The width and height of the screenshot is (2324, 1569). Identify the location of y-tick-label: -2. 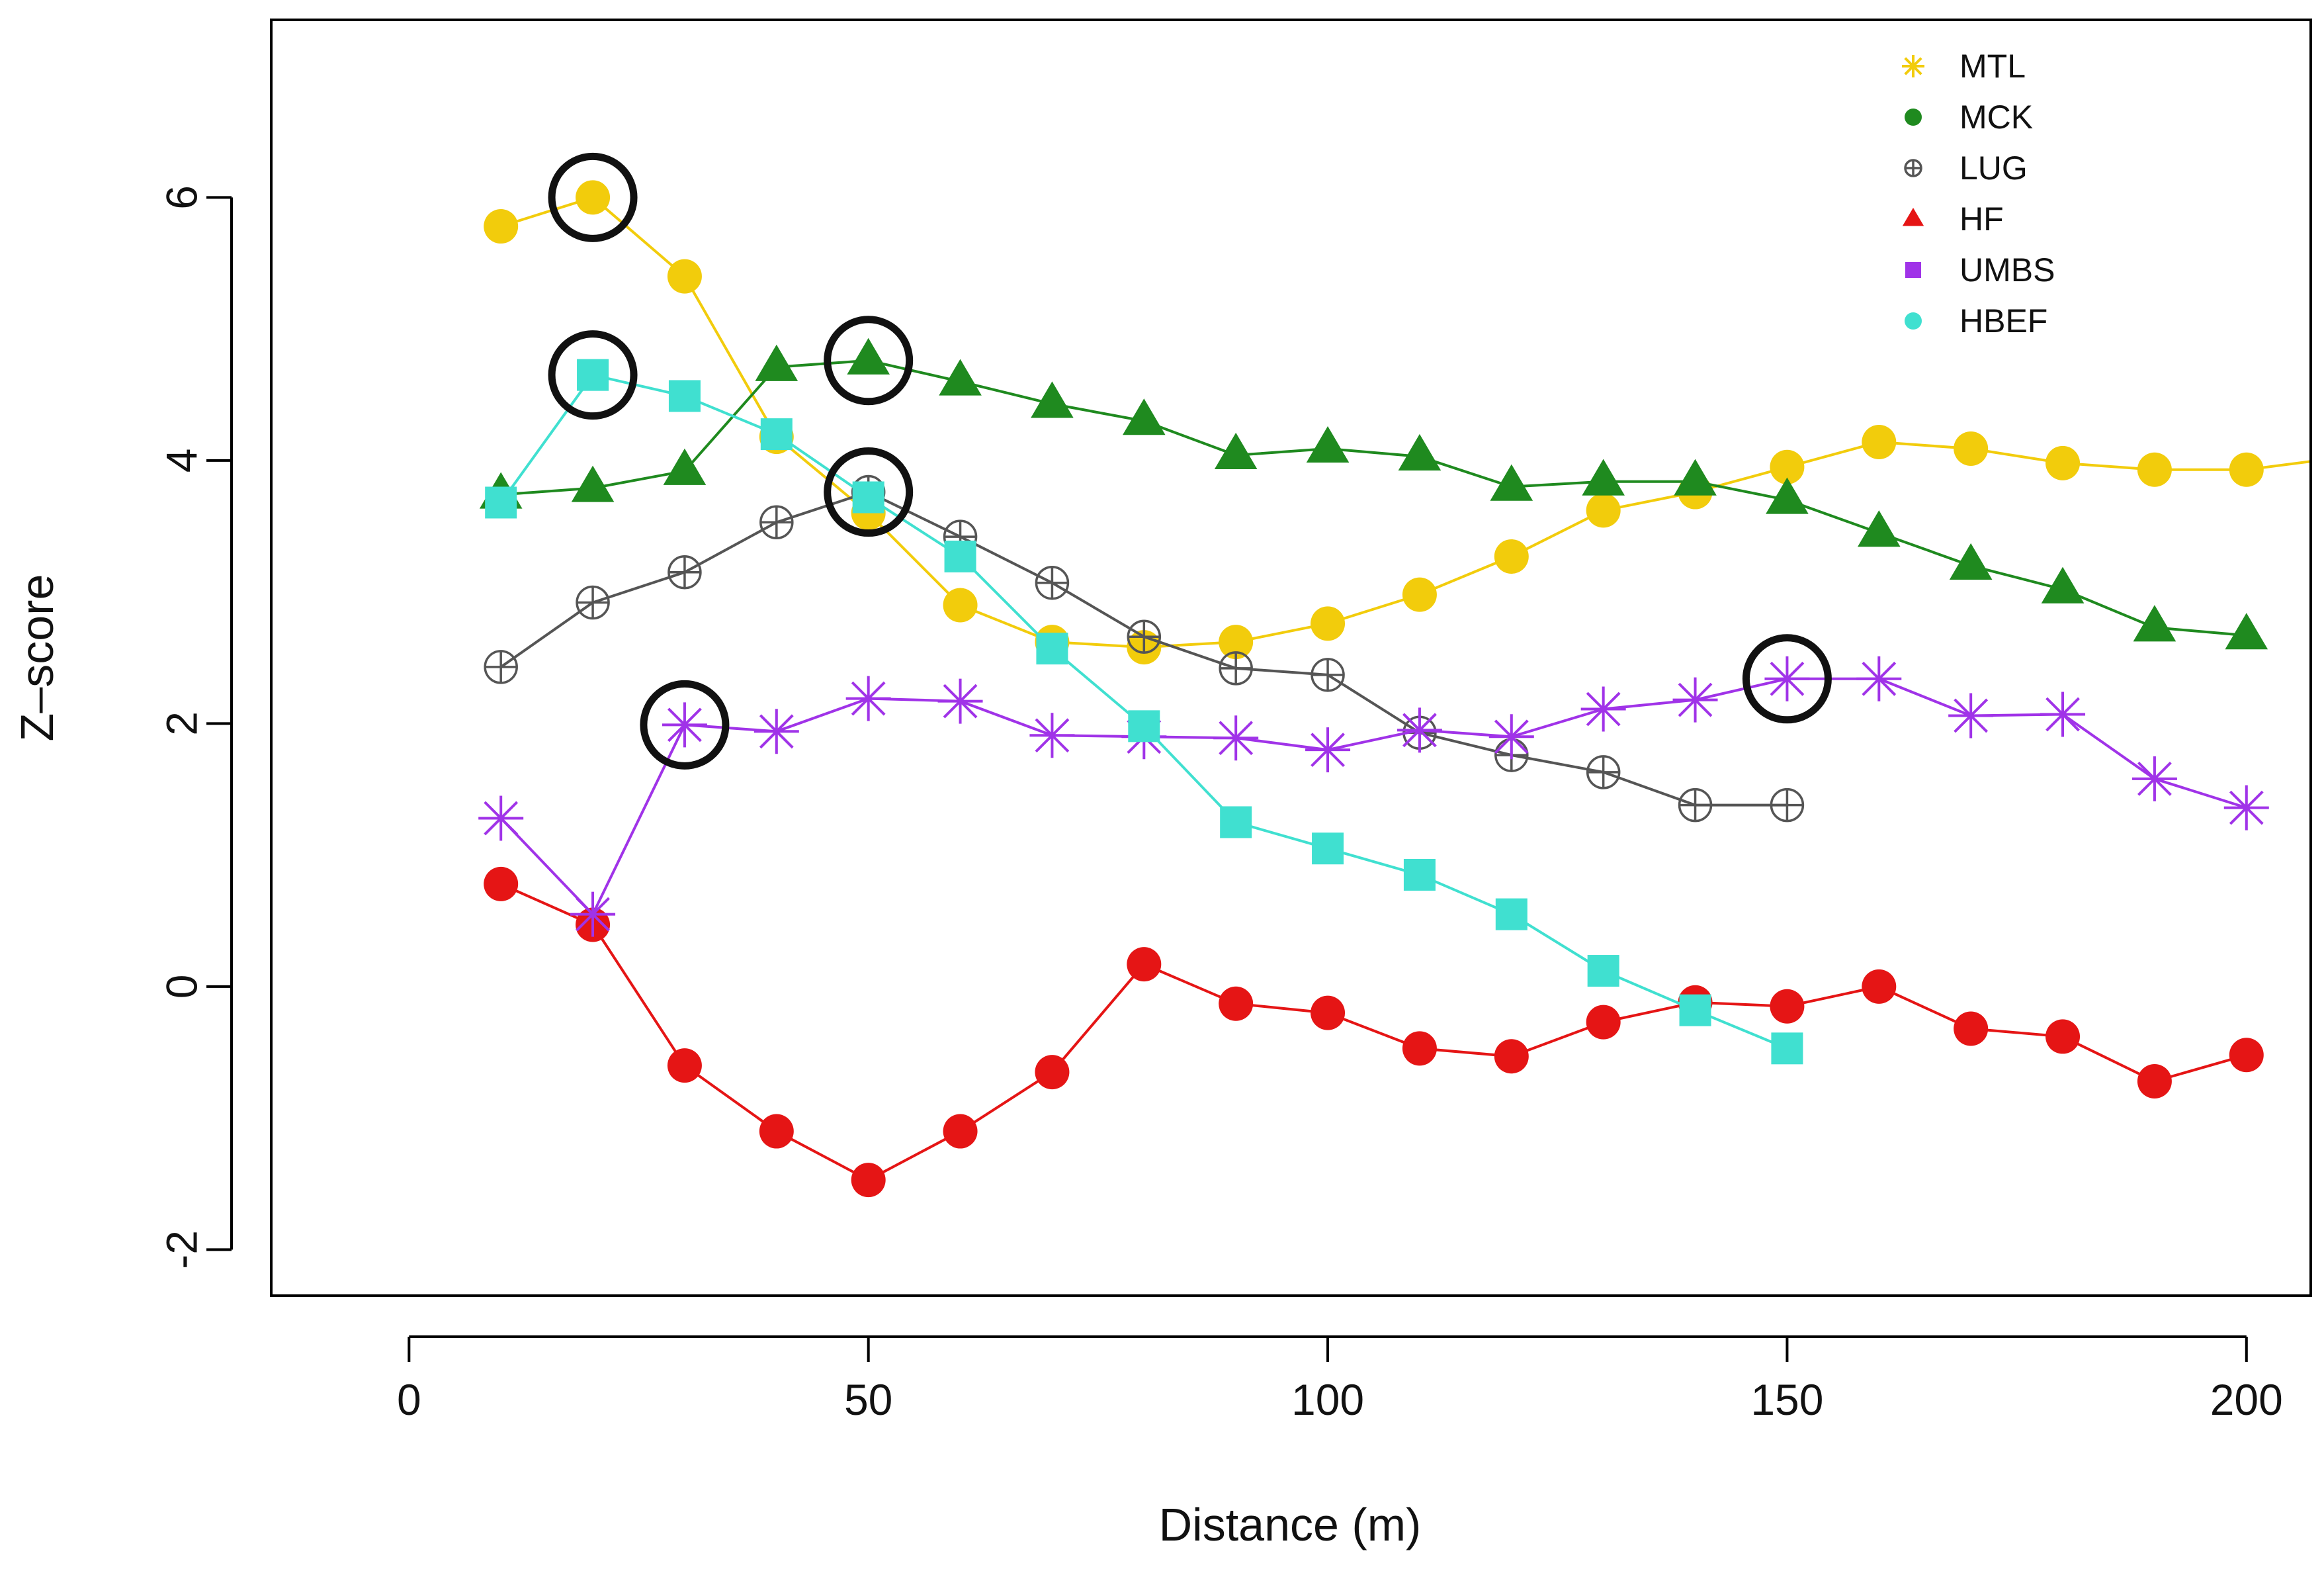
(181, 1249).